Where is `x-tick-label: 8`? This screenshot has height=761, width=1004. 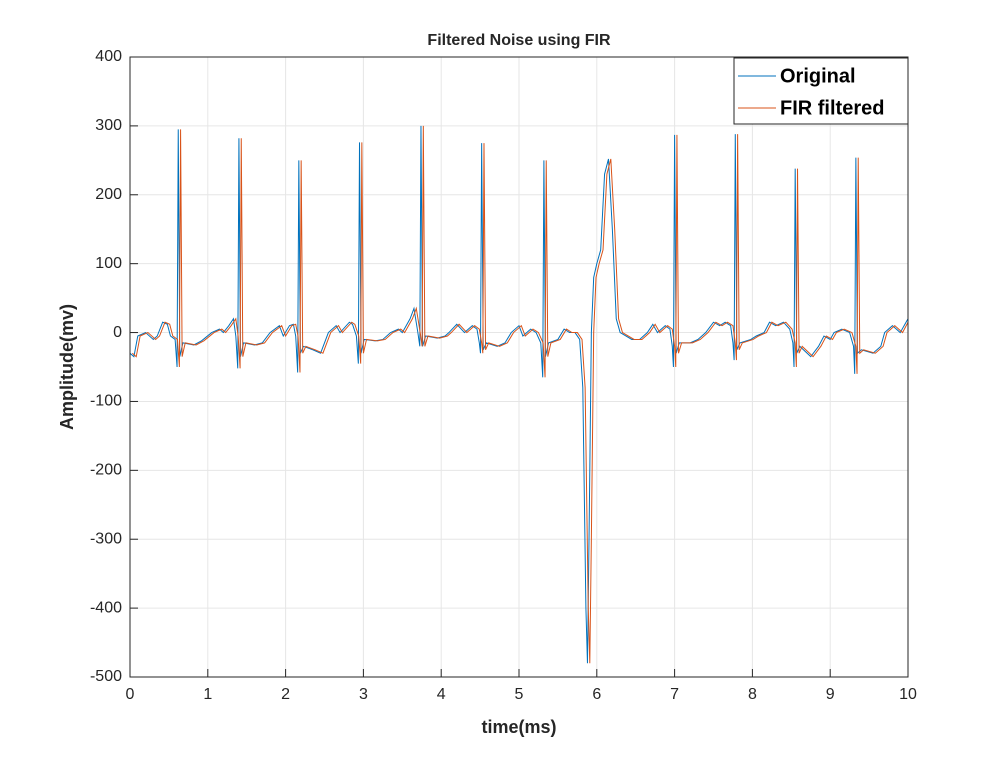 x-tick-label: 8 is located at coordinates (752, 694).